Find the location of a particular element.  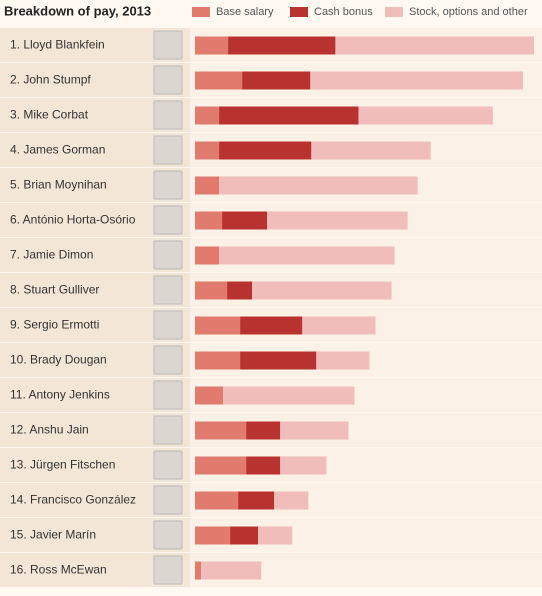

legend-label: Base salary is located at coordinates (245, 12).